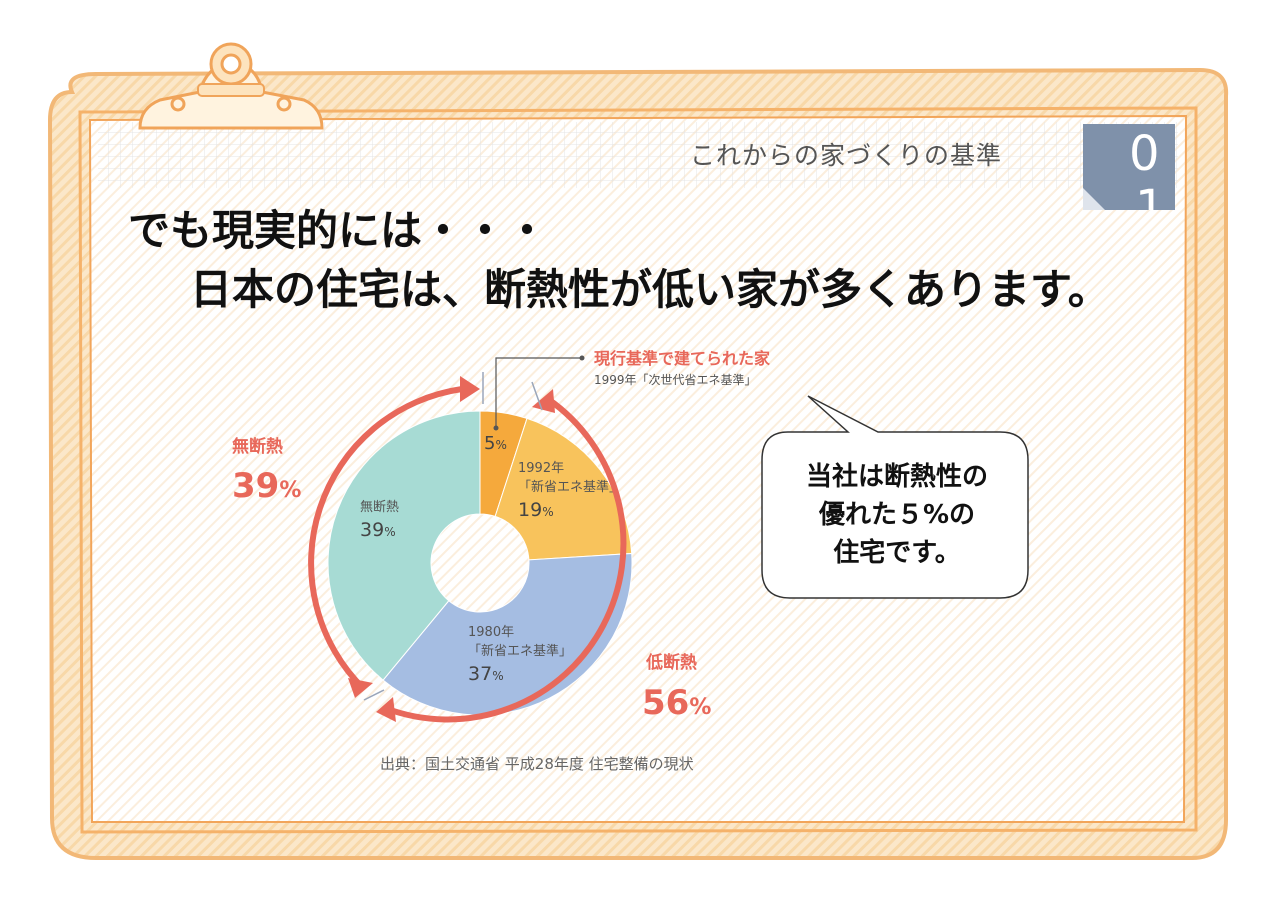  Describe the element at coordinates (650, 289) in the screenshot. I see `headline-line-2: 日本の住宅は、断熱性が低い家が多くあります。` at that location.